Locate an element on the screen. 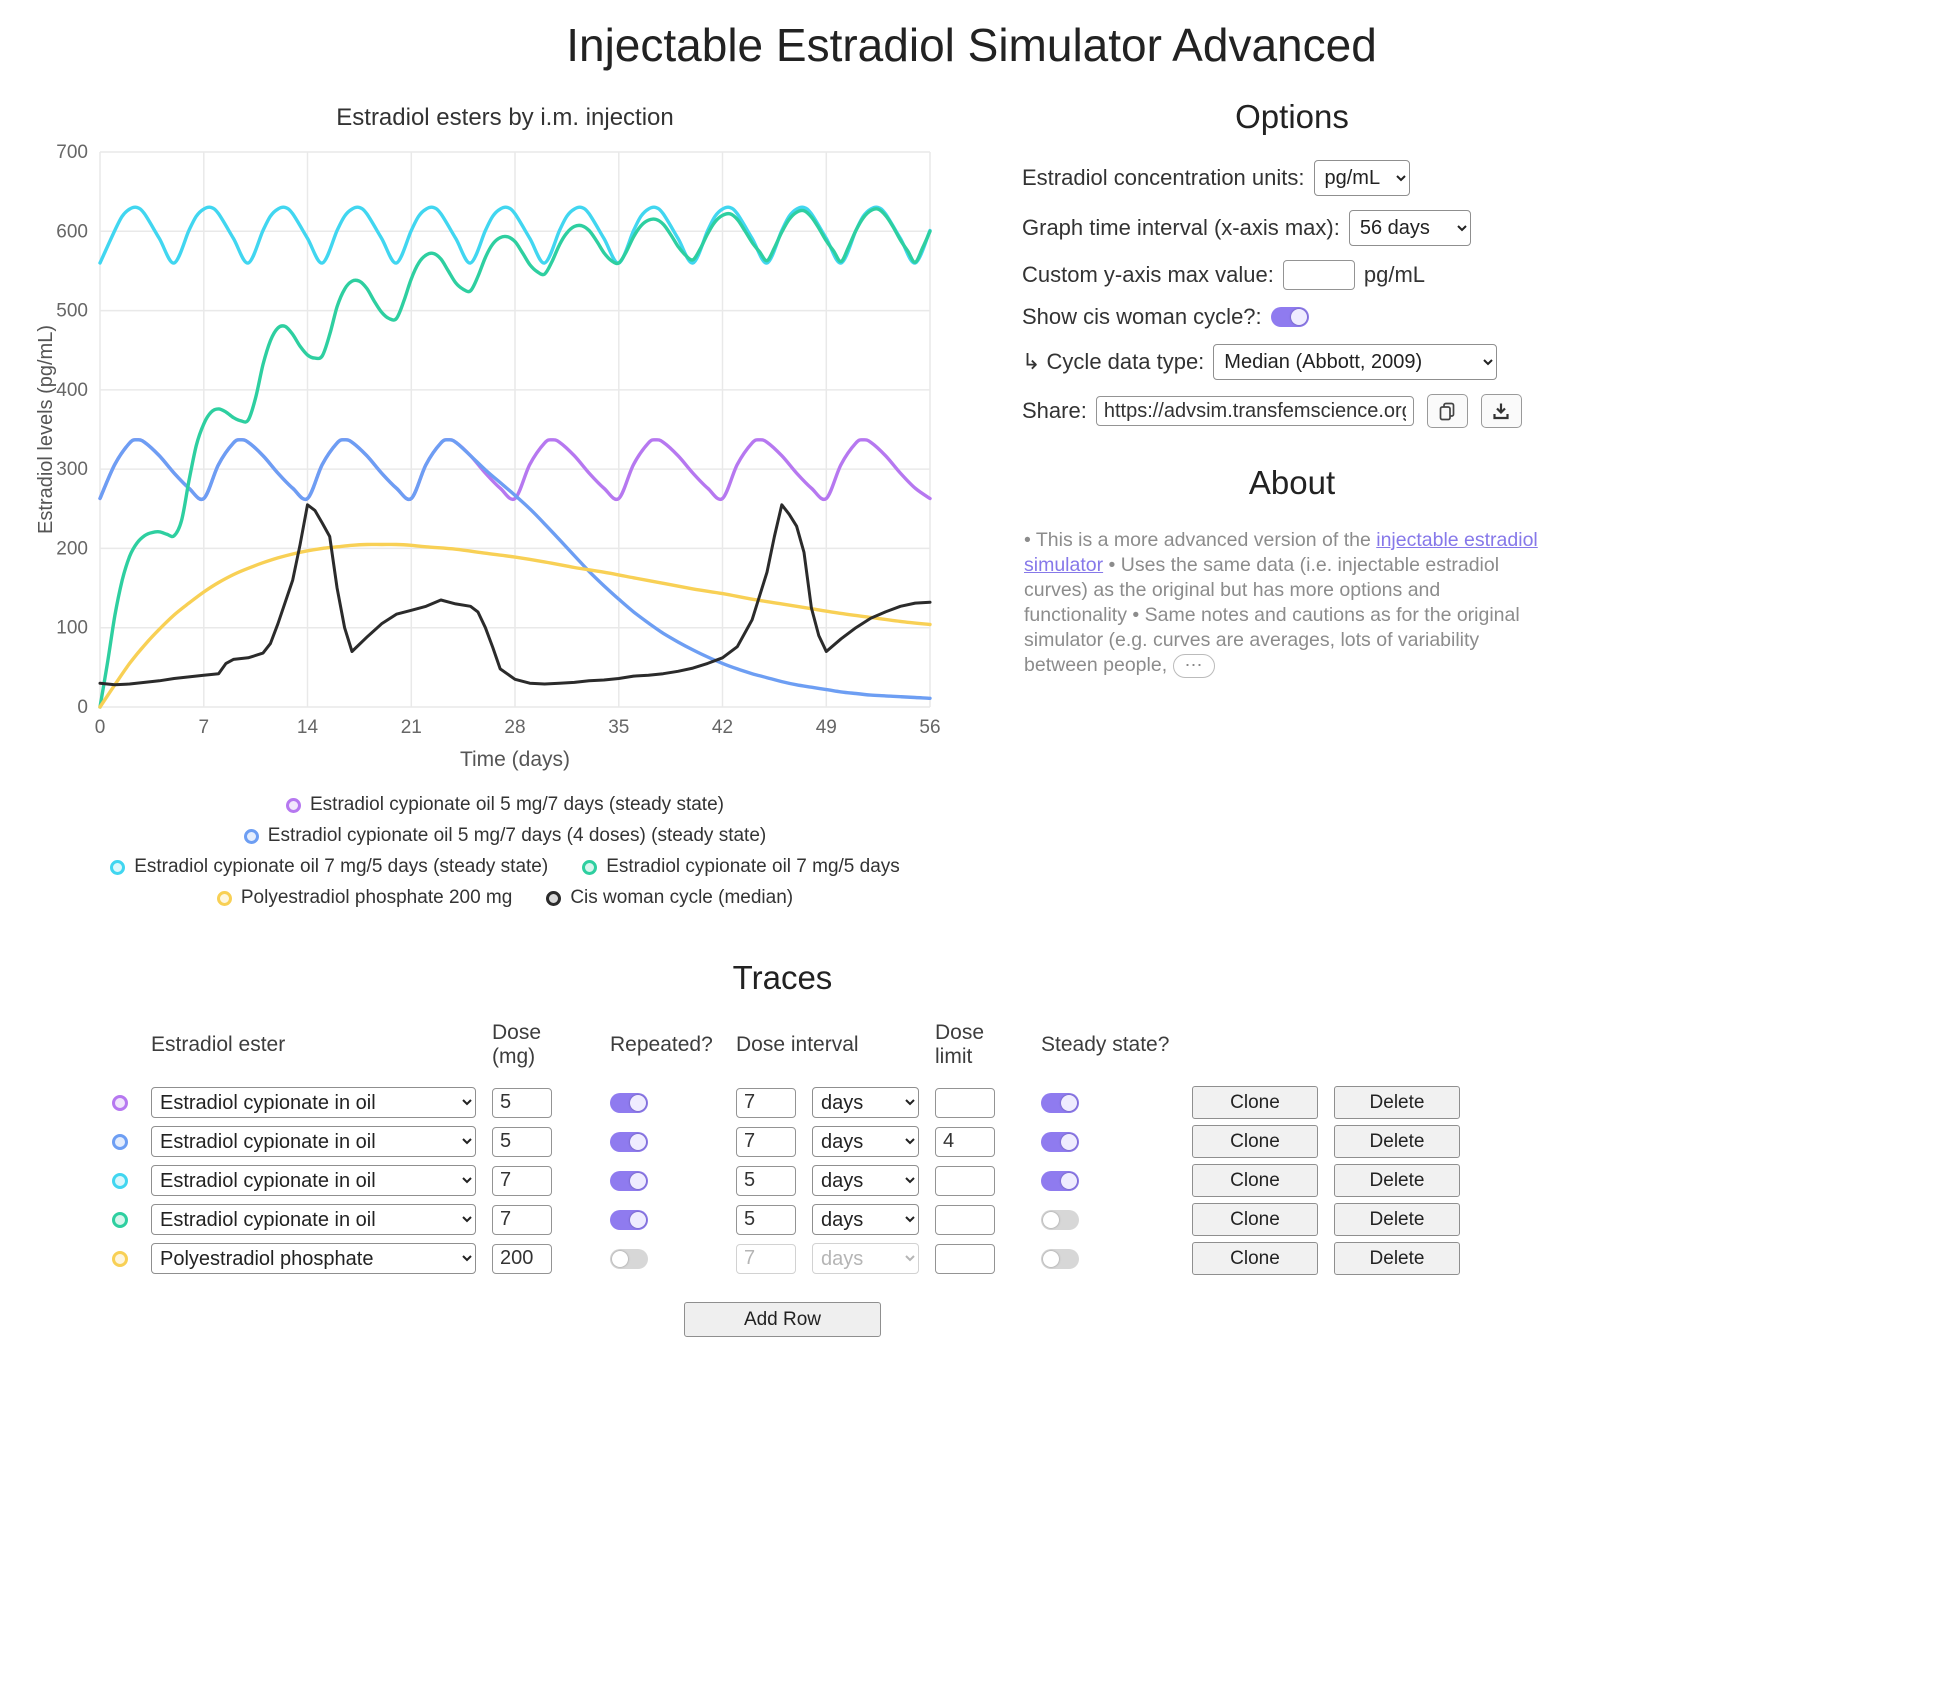 The width and height of the screenshot is (1943, 1697). trace-row: Polyestradiol phosphate days Clone Delete is located at coordinates (782, 1258).